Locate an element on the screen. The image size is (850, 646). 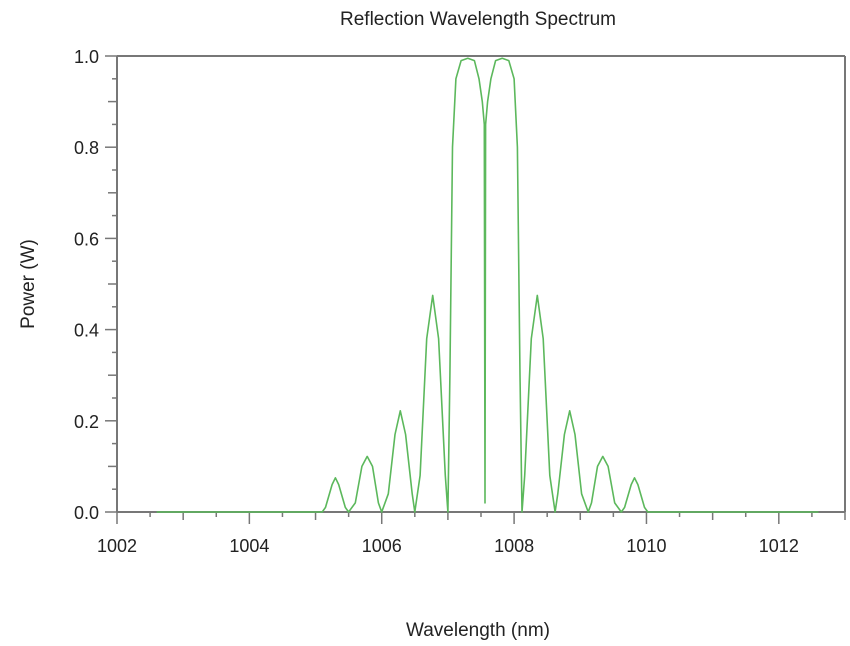
chart-title: Reflection Wavelength Spectrum is located at coordinates (478, 19).